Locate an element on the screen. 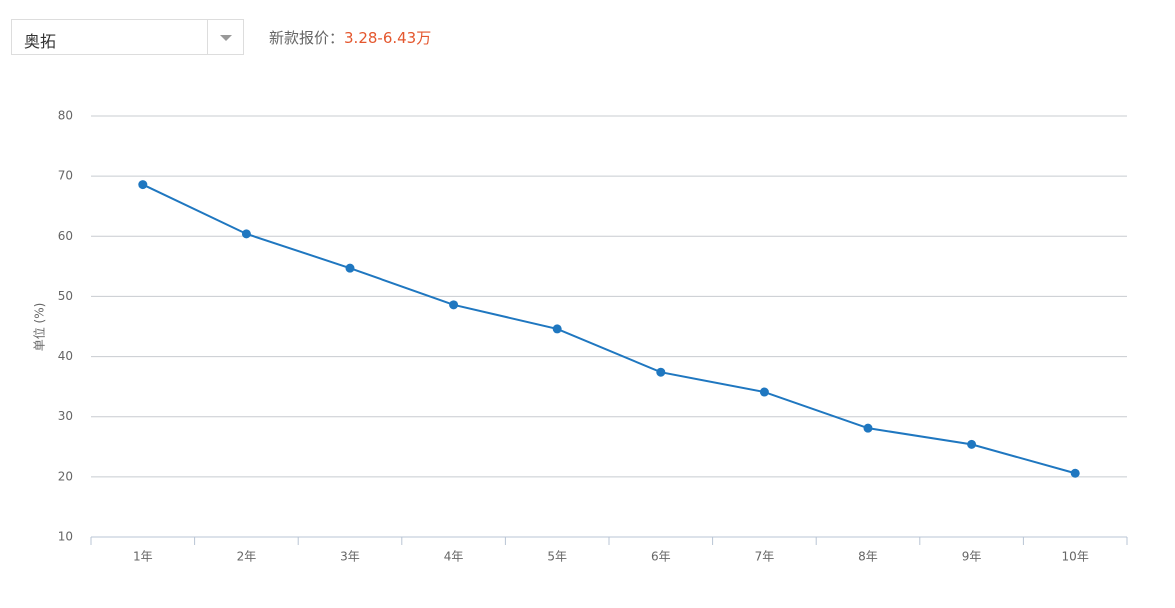 This screenshot has height=608, width=1175. x-tick-label: 3年 is located at coordinates (350, 557).